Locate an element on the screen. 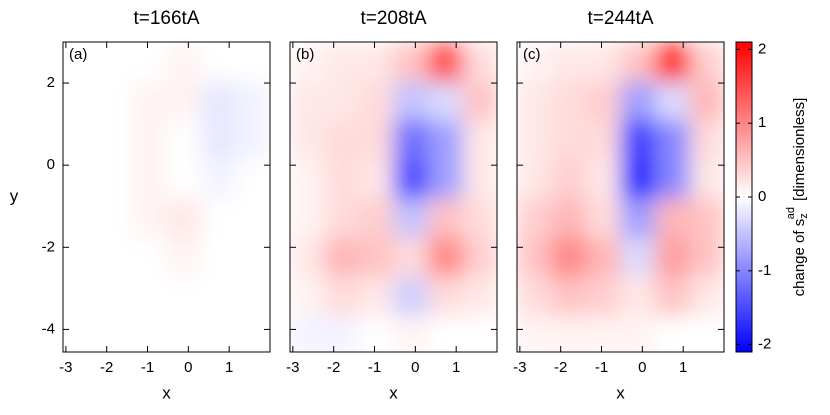 The height and width of the screenshot is (415, 830). colorbar-tick-label: 1 is located at coordinates (762, 122).